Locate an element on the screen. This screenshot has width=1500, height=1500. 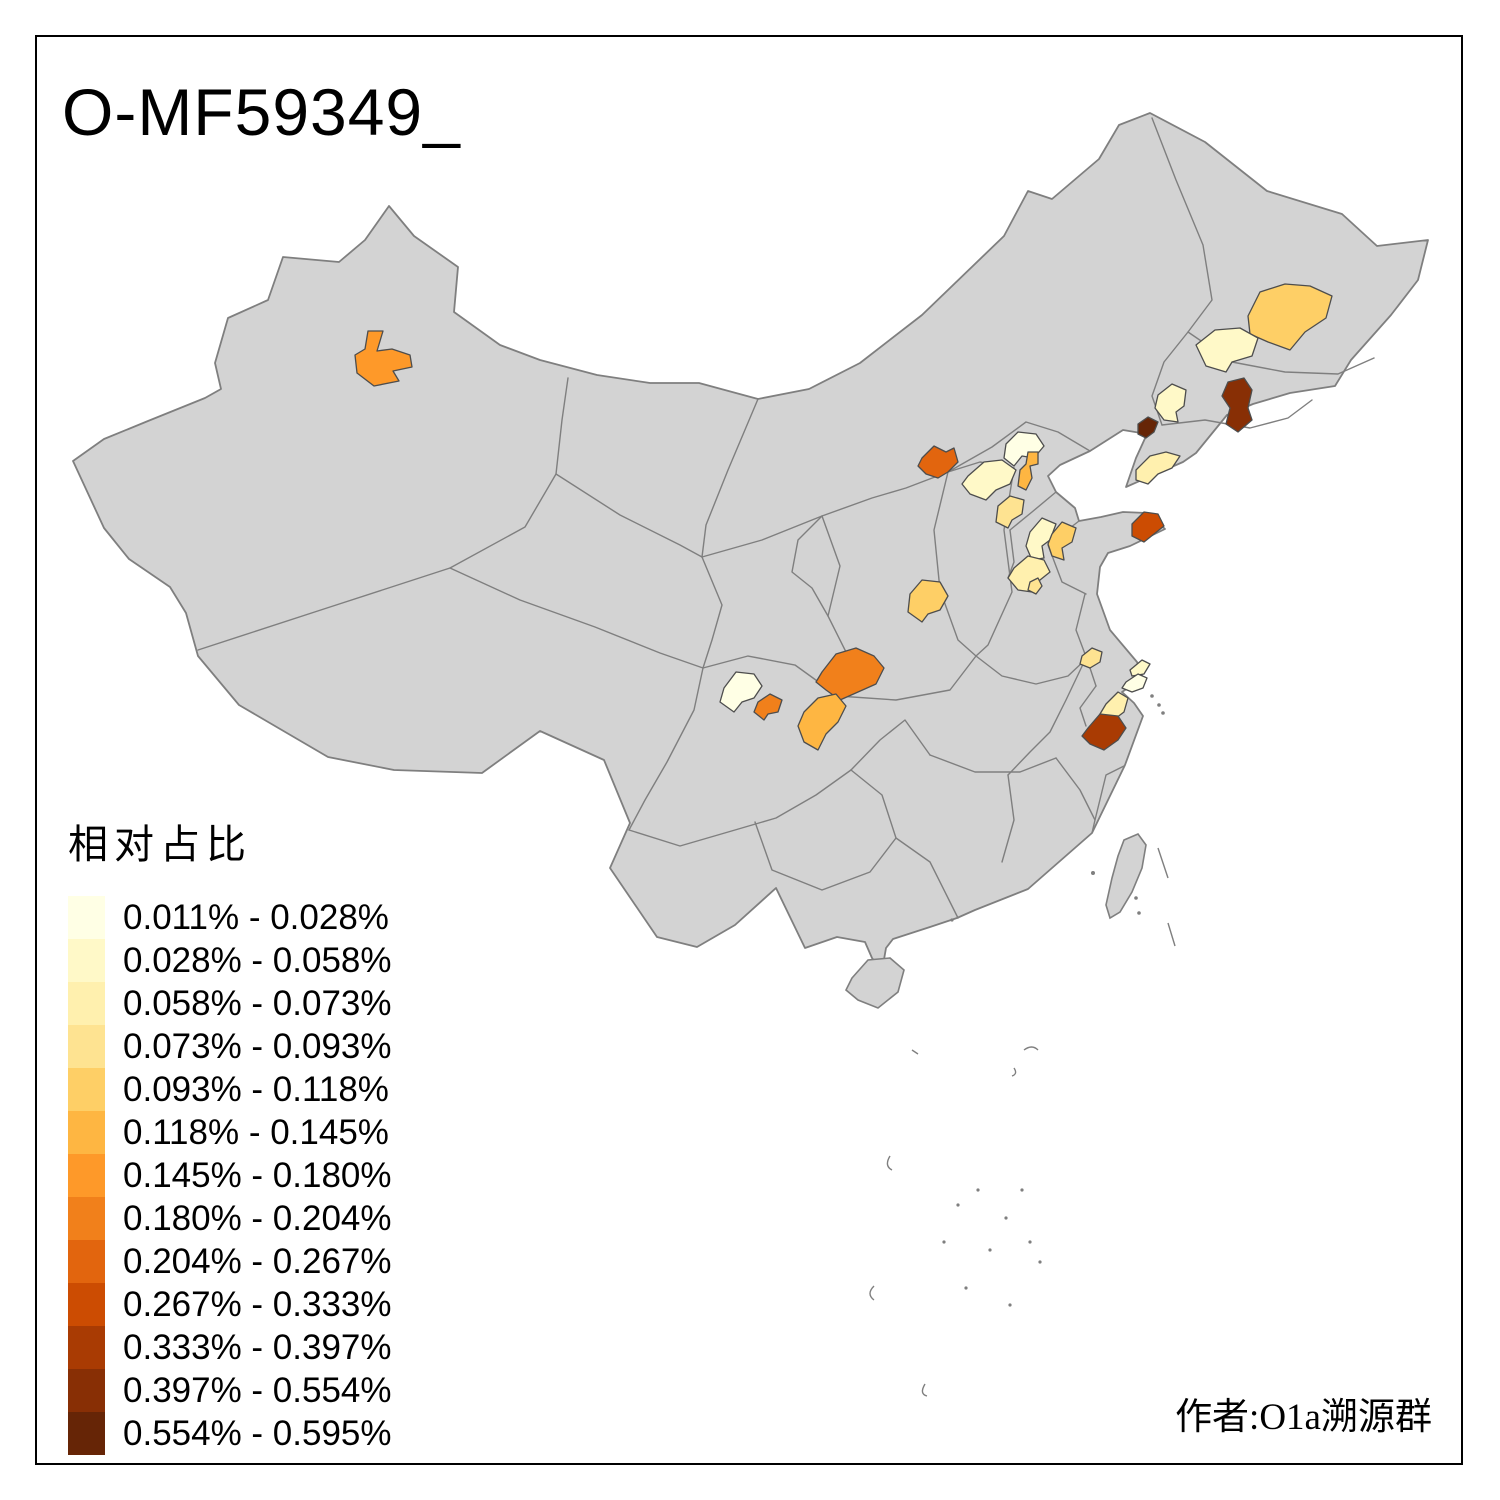
legend-label: 0.554% - 0.595% is located at coordinates (257, 1433).